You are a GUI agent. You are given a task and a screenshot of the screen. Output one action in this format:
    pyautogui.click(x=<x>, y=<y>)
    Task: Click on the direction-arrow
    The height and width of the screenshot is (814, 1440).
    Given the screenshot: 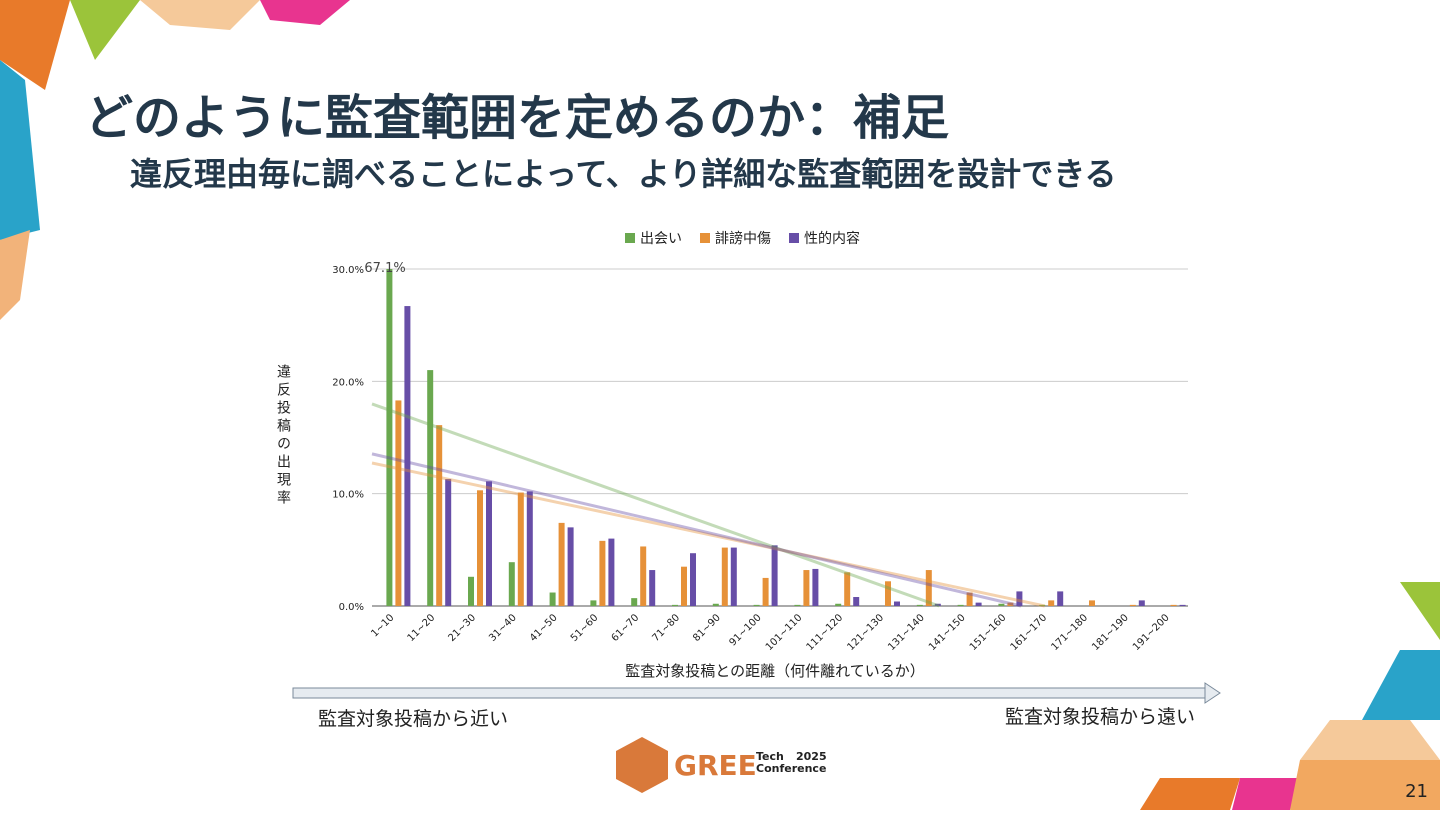 What is the action you would take?
    pyautogui.click(x=756, y=693)
    